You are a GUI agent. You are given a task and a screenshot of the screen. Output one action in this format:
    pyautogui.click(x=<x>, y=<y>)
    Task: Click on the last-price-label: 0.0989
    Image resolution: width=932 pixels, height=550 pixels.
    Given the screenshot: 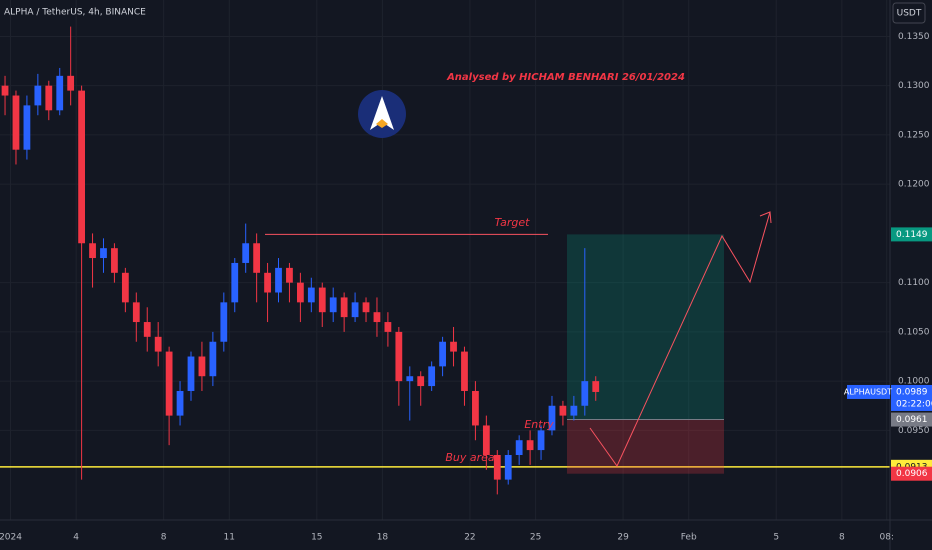 What is the action you would take?
    pyautogui.click(x=912, y=392)
    